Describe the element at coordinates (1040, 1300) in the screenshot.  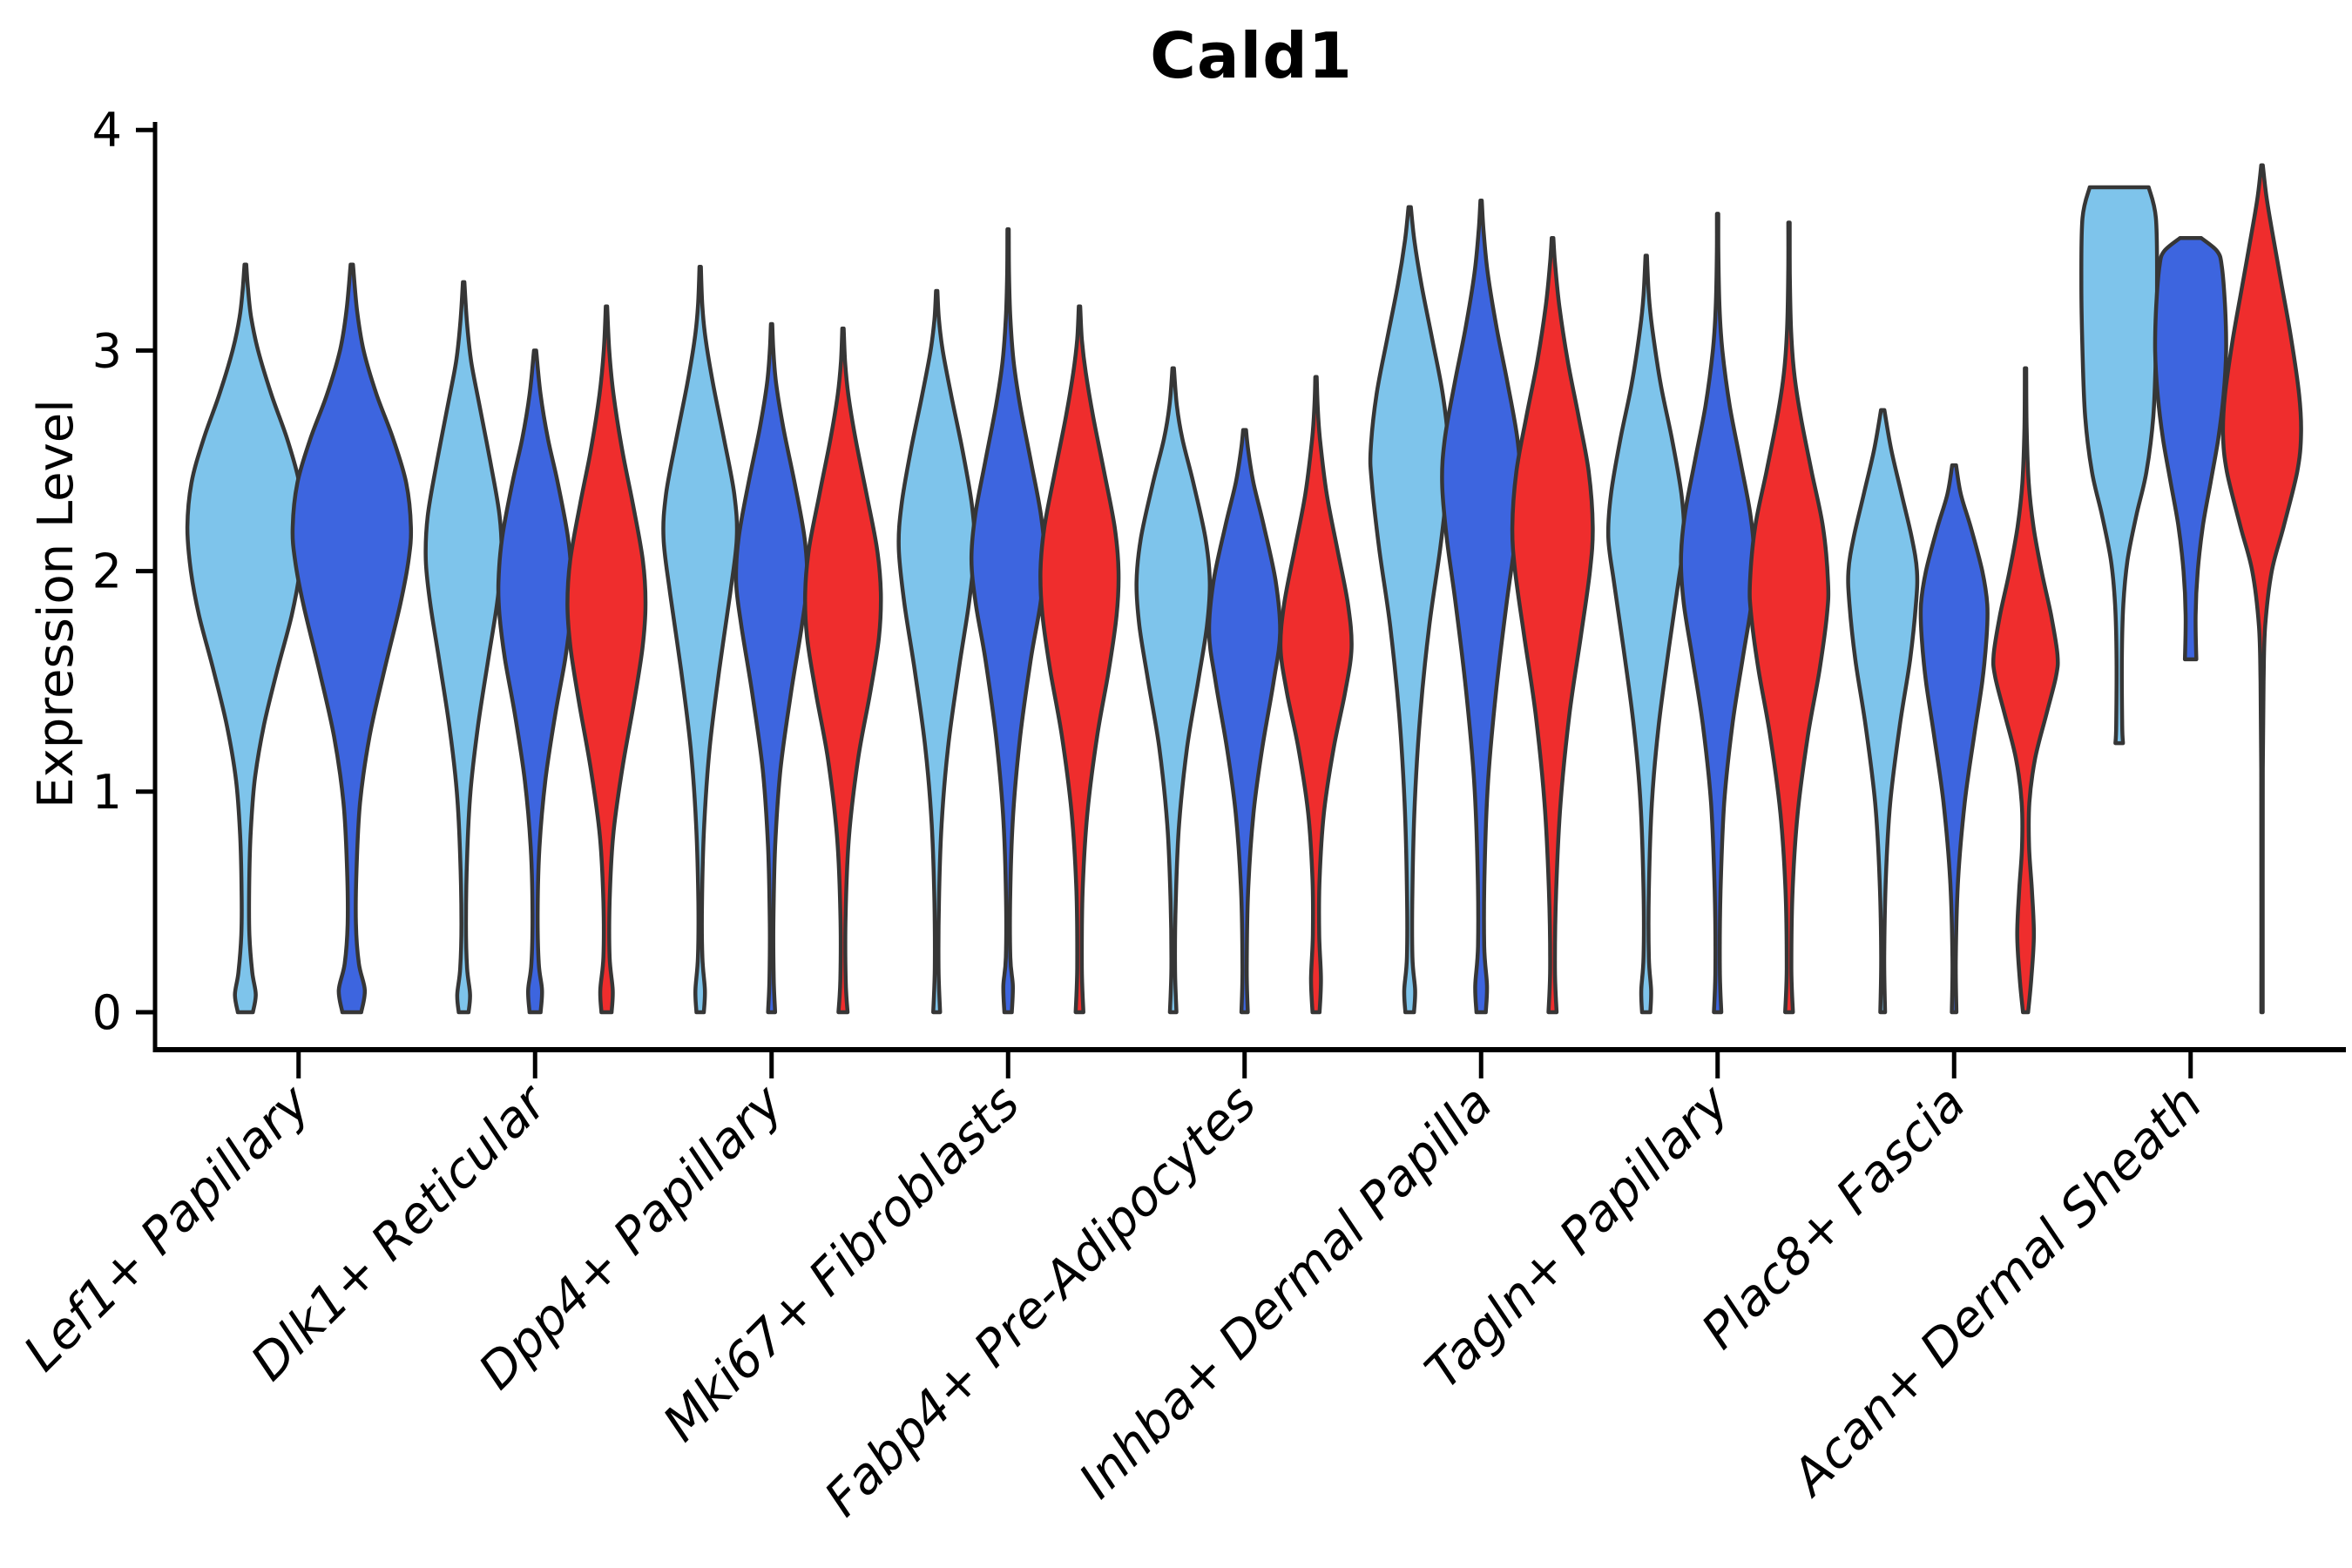
I see `x-tick-label-fabp4-pre-adipocytes: Fabp4+ Pre-Adipocytes` at that location.